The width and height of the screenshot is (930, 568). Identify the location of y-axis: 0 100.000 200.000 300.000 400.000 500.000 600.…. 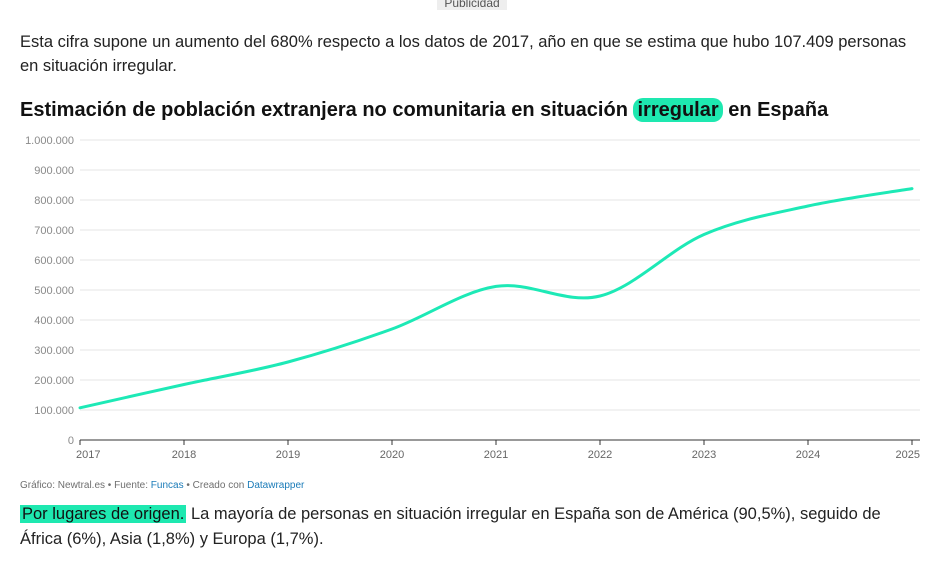
(49, 291).